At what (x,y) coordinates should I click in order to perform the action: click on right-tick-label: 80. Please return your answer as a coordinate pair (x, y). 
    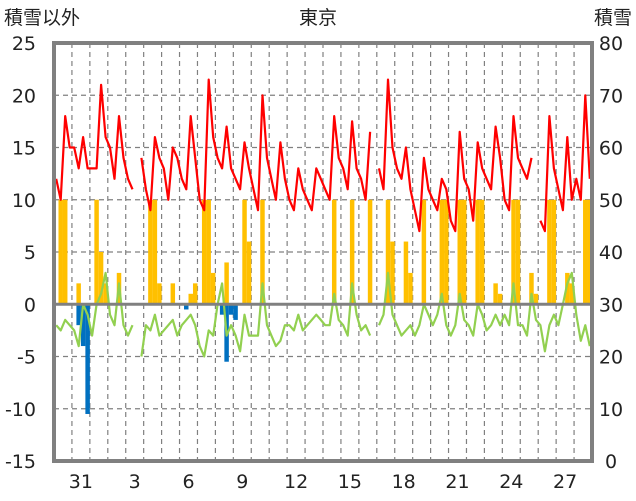
    Looking at the image, I should click on (611, 44).